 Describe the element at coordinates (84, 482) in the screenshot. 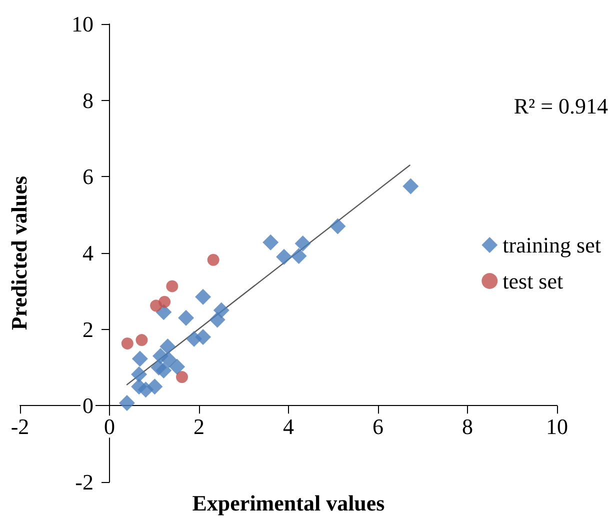

I see `y-tick-label: -2` at that location.